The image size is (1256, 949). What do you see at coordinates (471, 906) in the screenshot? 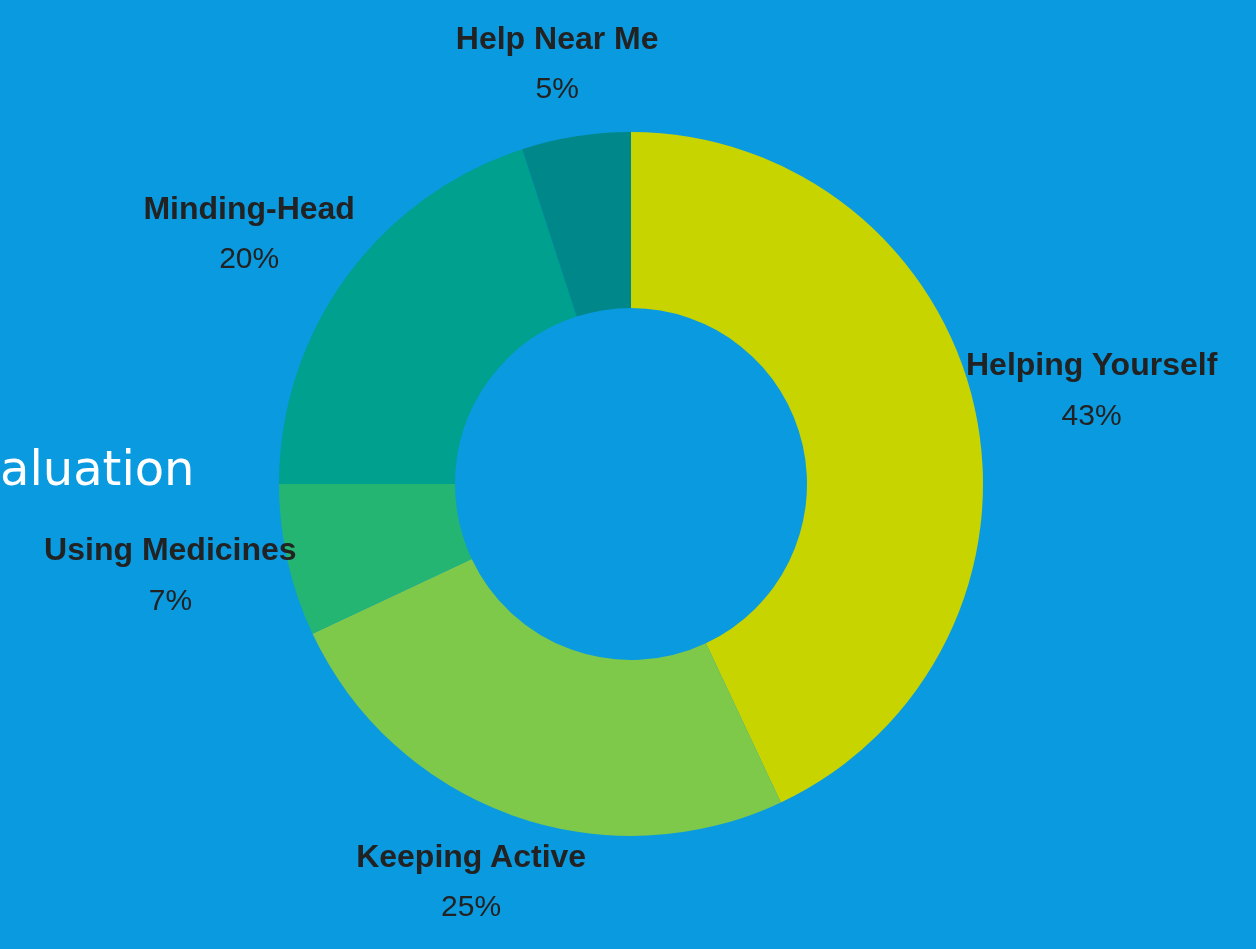
I see `data-label: 25%` at bounding box center [471, 906].